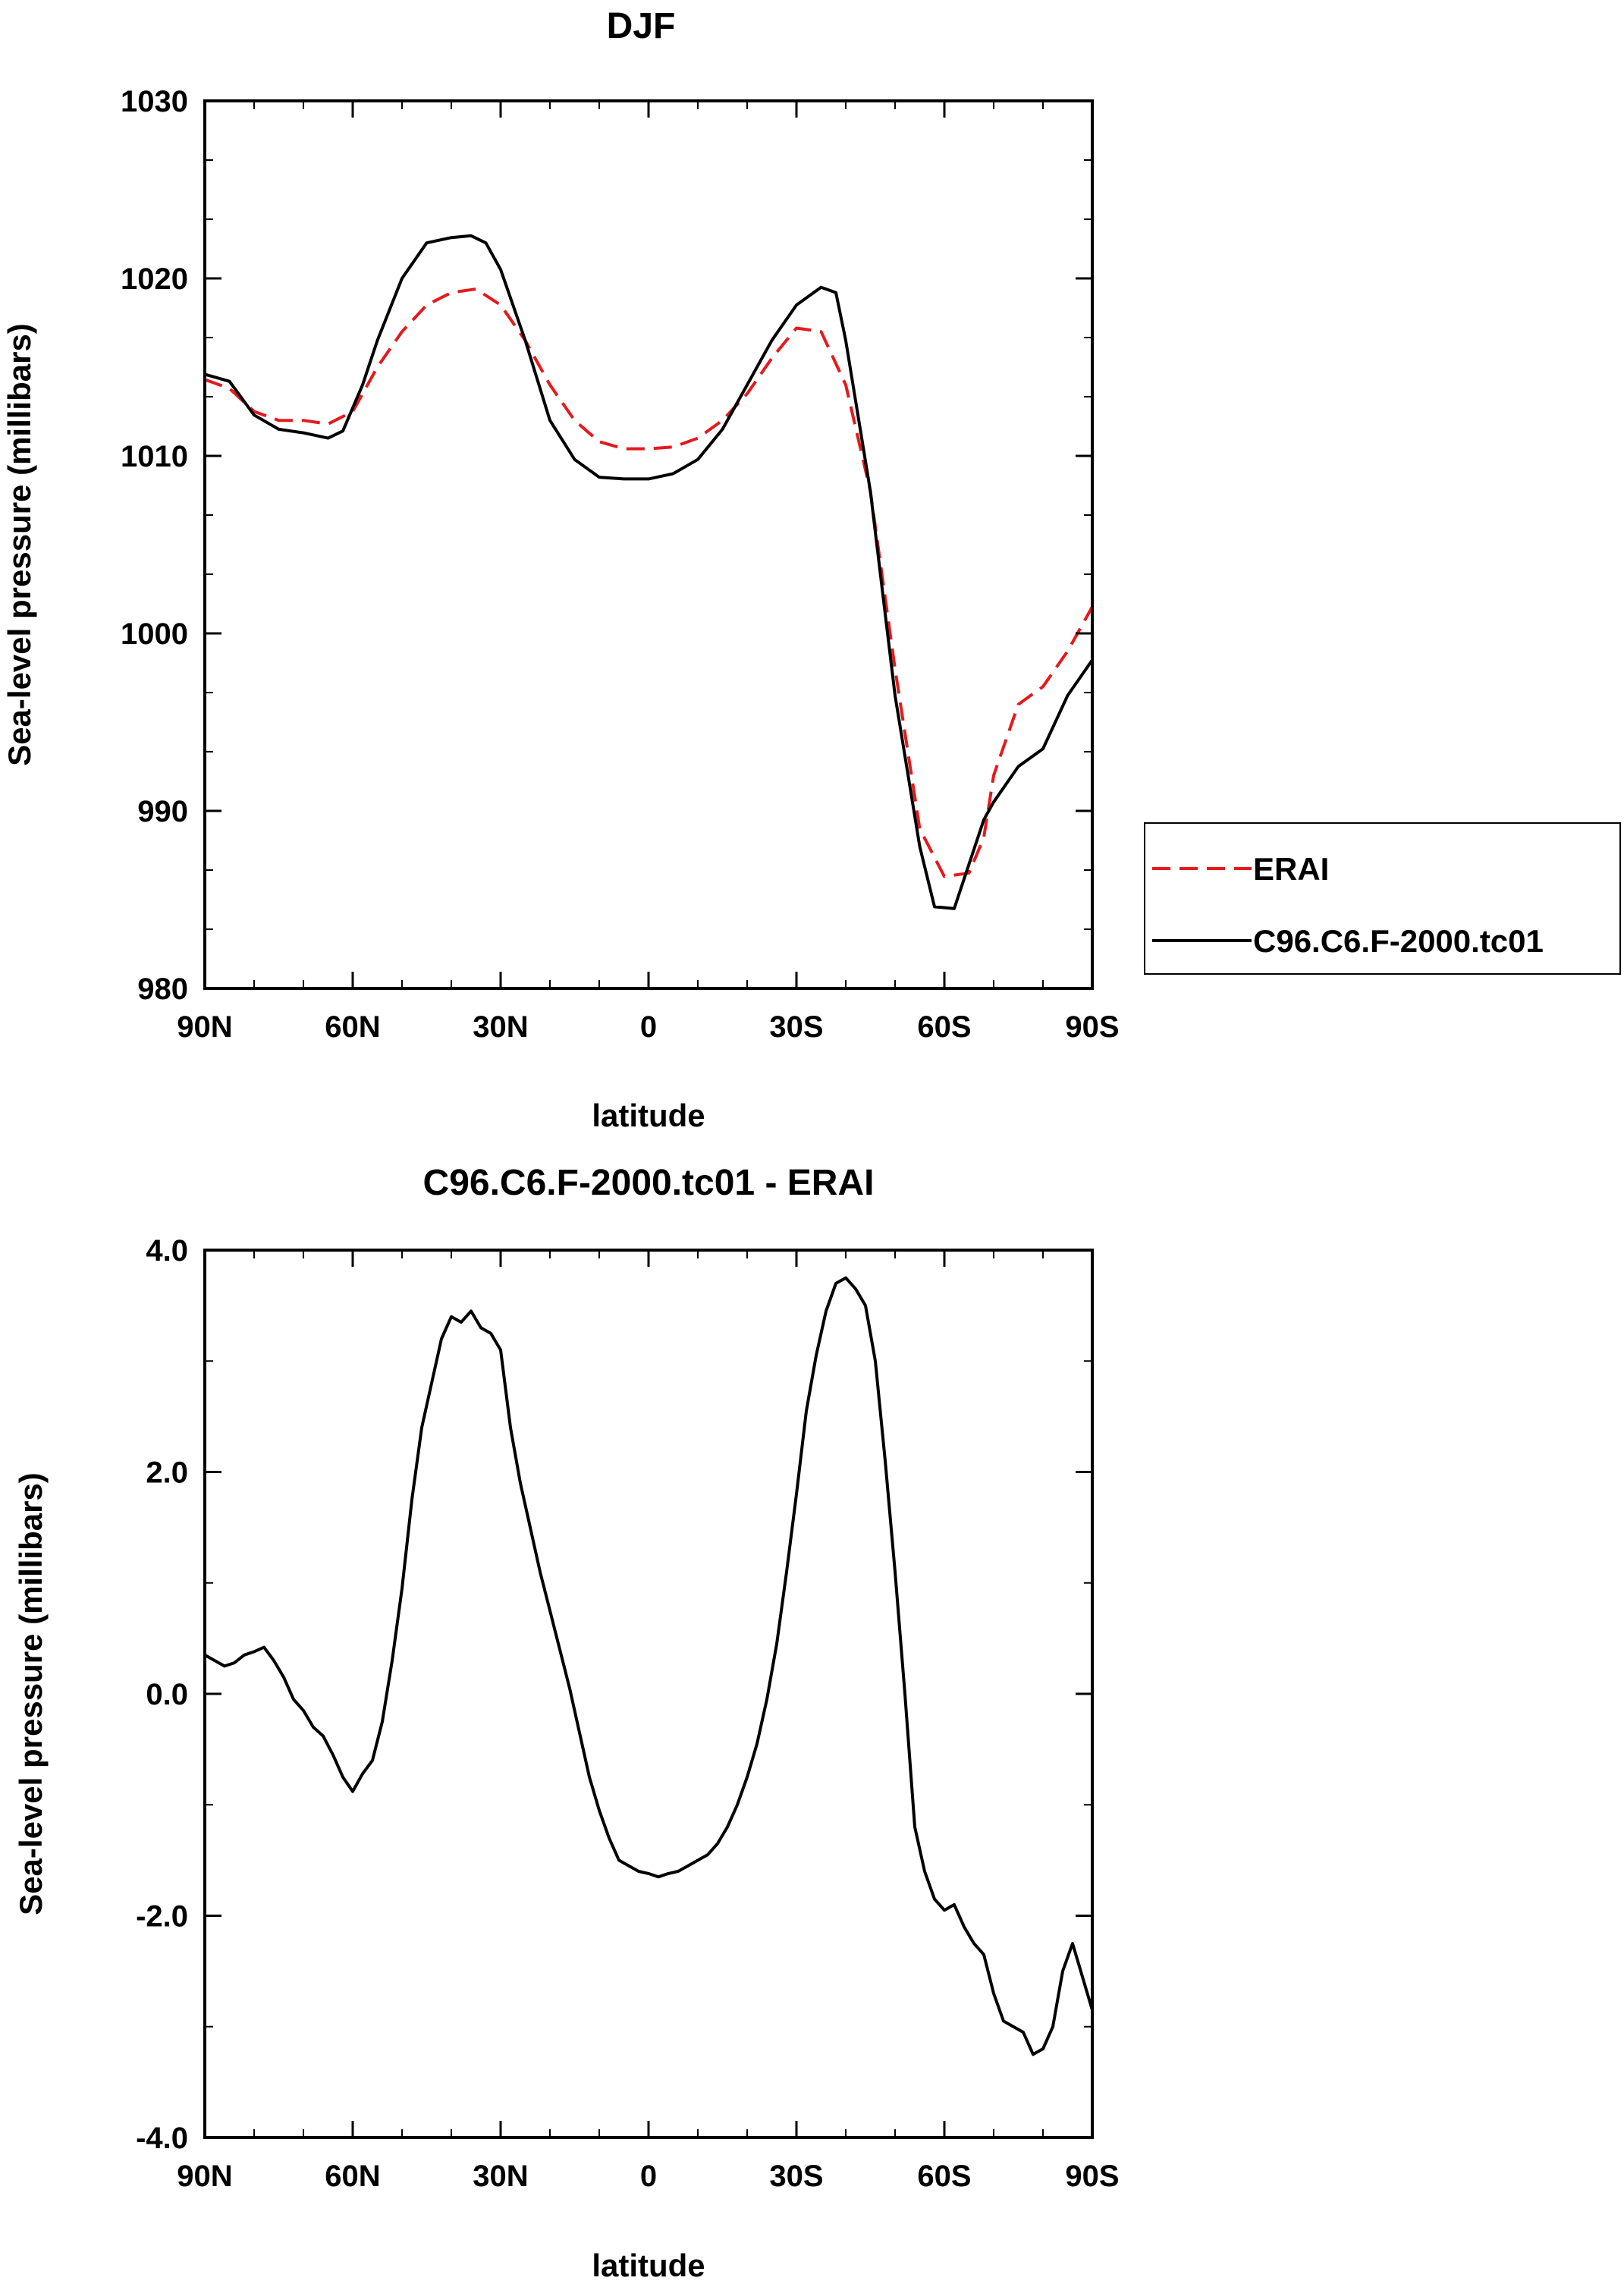 The image size is (1624, 2284). I want to click on y-tick-label: 4.0, so click(167, 1251).